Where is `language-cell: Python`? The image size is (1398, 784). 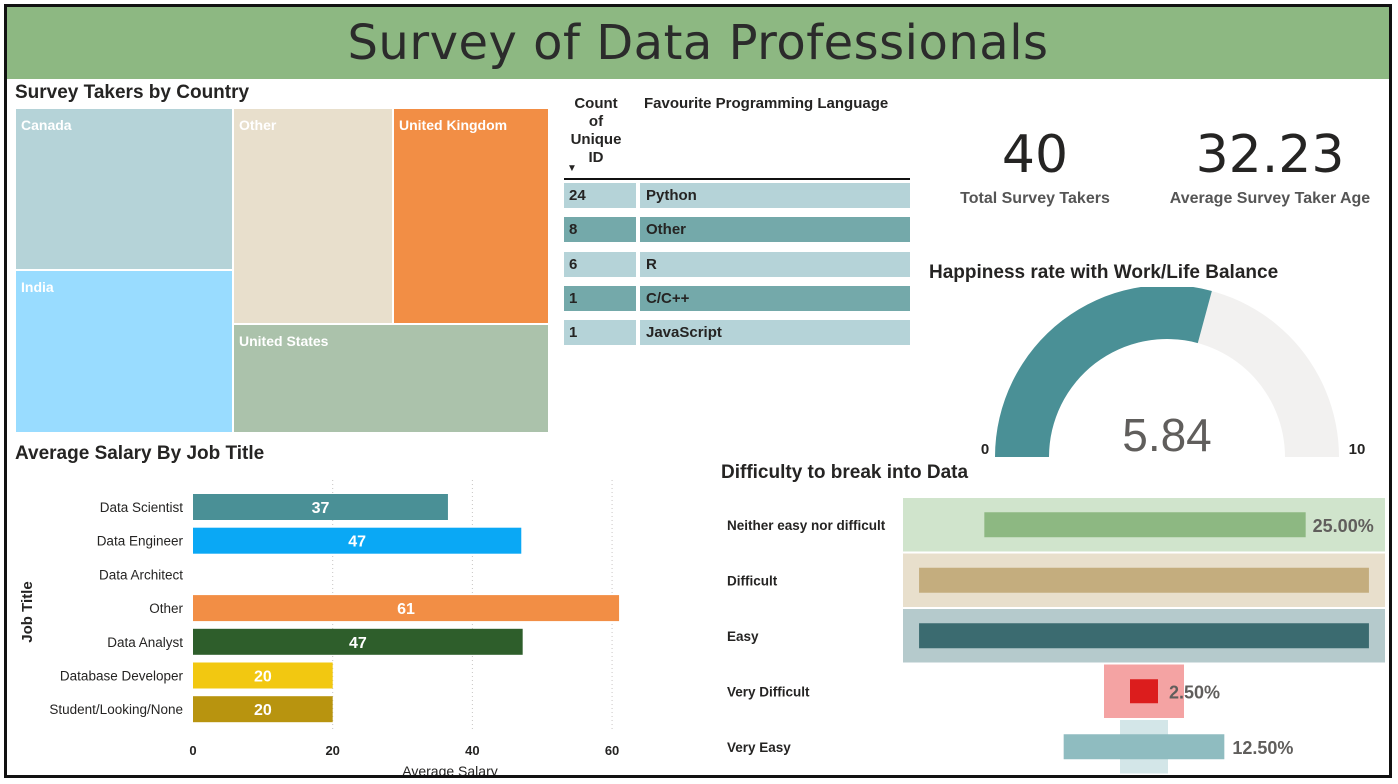
language-cell: Python is located at coordinates (775, 195).